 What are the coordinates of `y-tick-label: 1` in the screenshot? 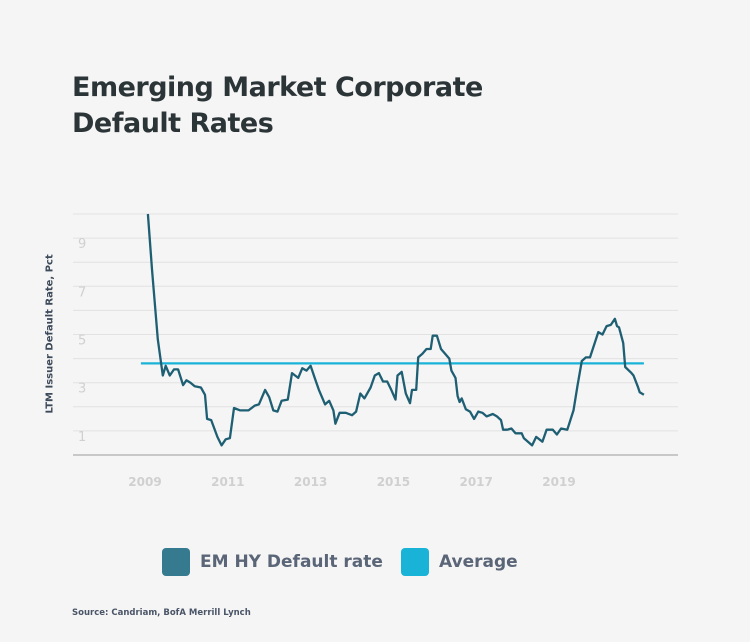 It's located at (82, 437).